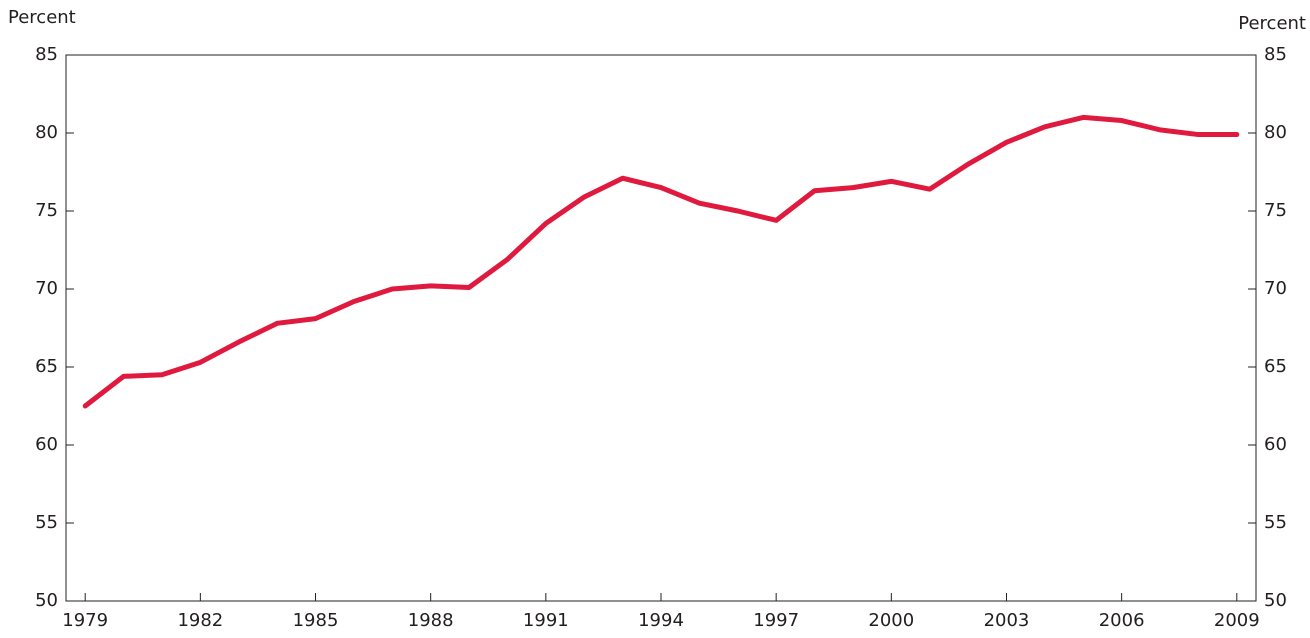 The height and width of the screenshot is (638, 1310). I want to click on x-tick-label: 2003, so click(1007, 620).